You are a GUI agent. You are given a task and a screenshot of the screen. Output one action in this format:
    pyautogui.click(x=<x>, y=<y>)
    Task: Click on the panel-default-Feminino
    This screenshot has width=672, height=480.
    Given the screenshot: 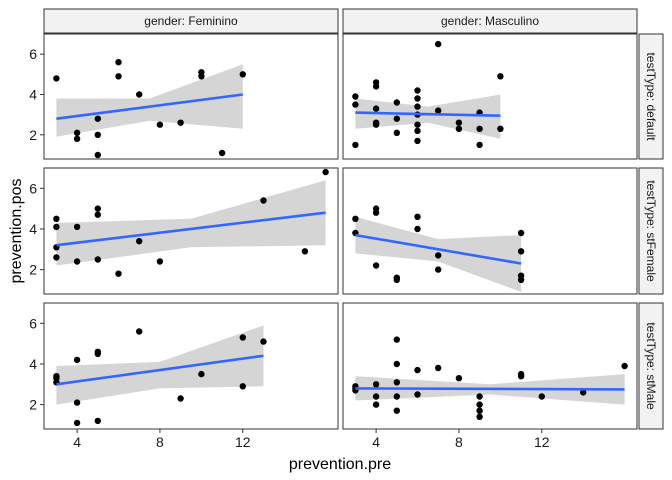 What is the action you would take?
    pyautogui.click(x=191, y=96)
    